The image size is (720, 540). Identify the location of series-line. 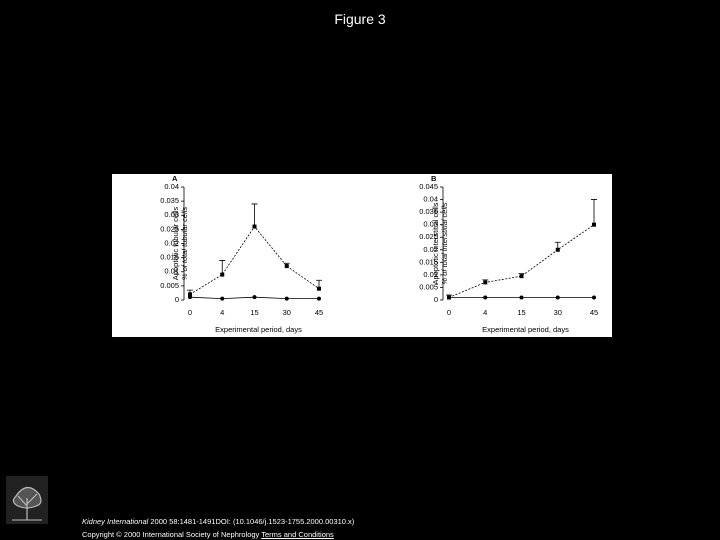
(521, 261).